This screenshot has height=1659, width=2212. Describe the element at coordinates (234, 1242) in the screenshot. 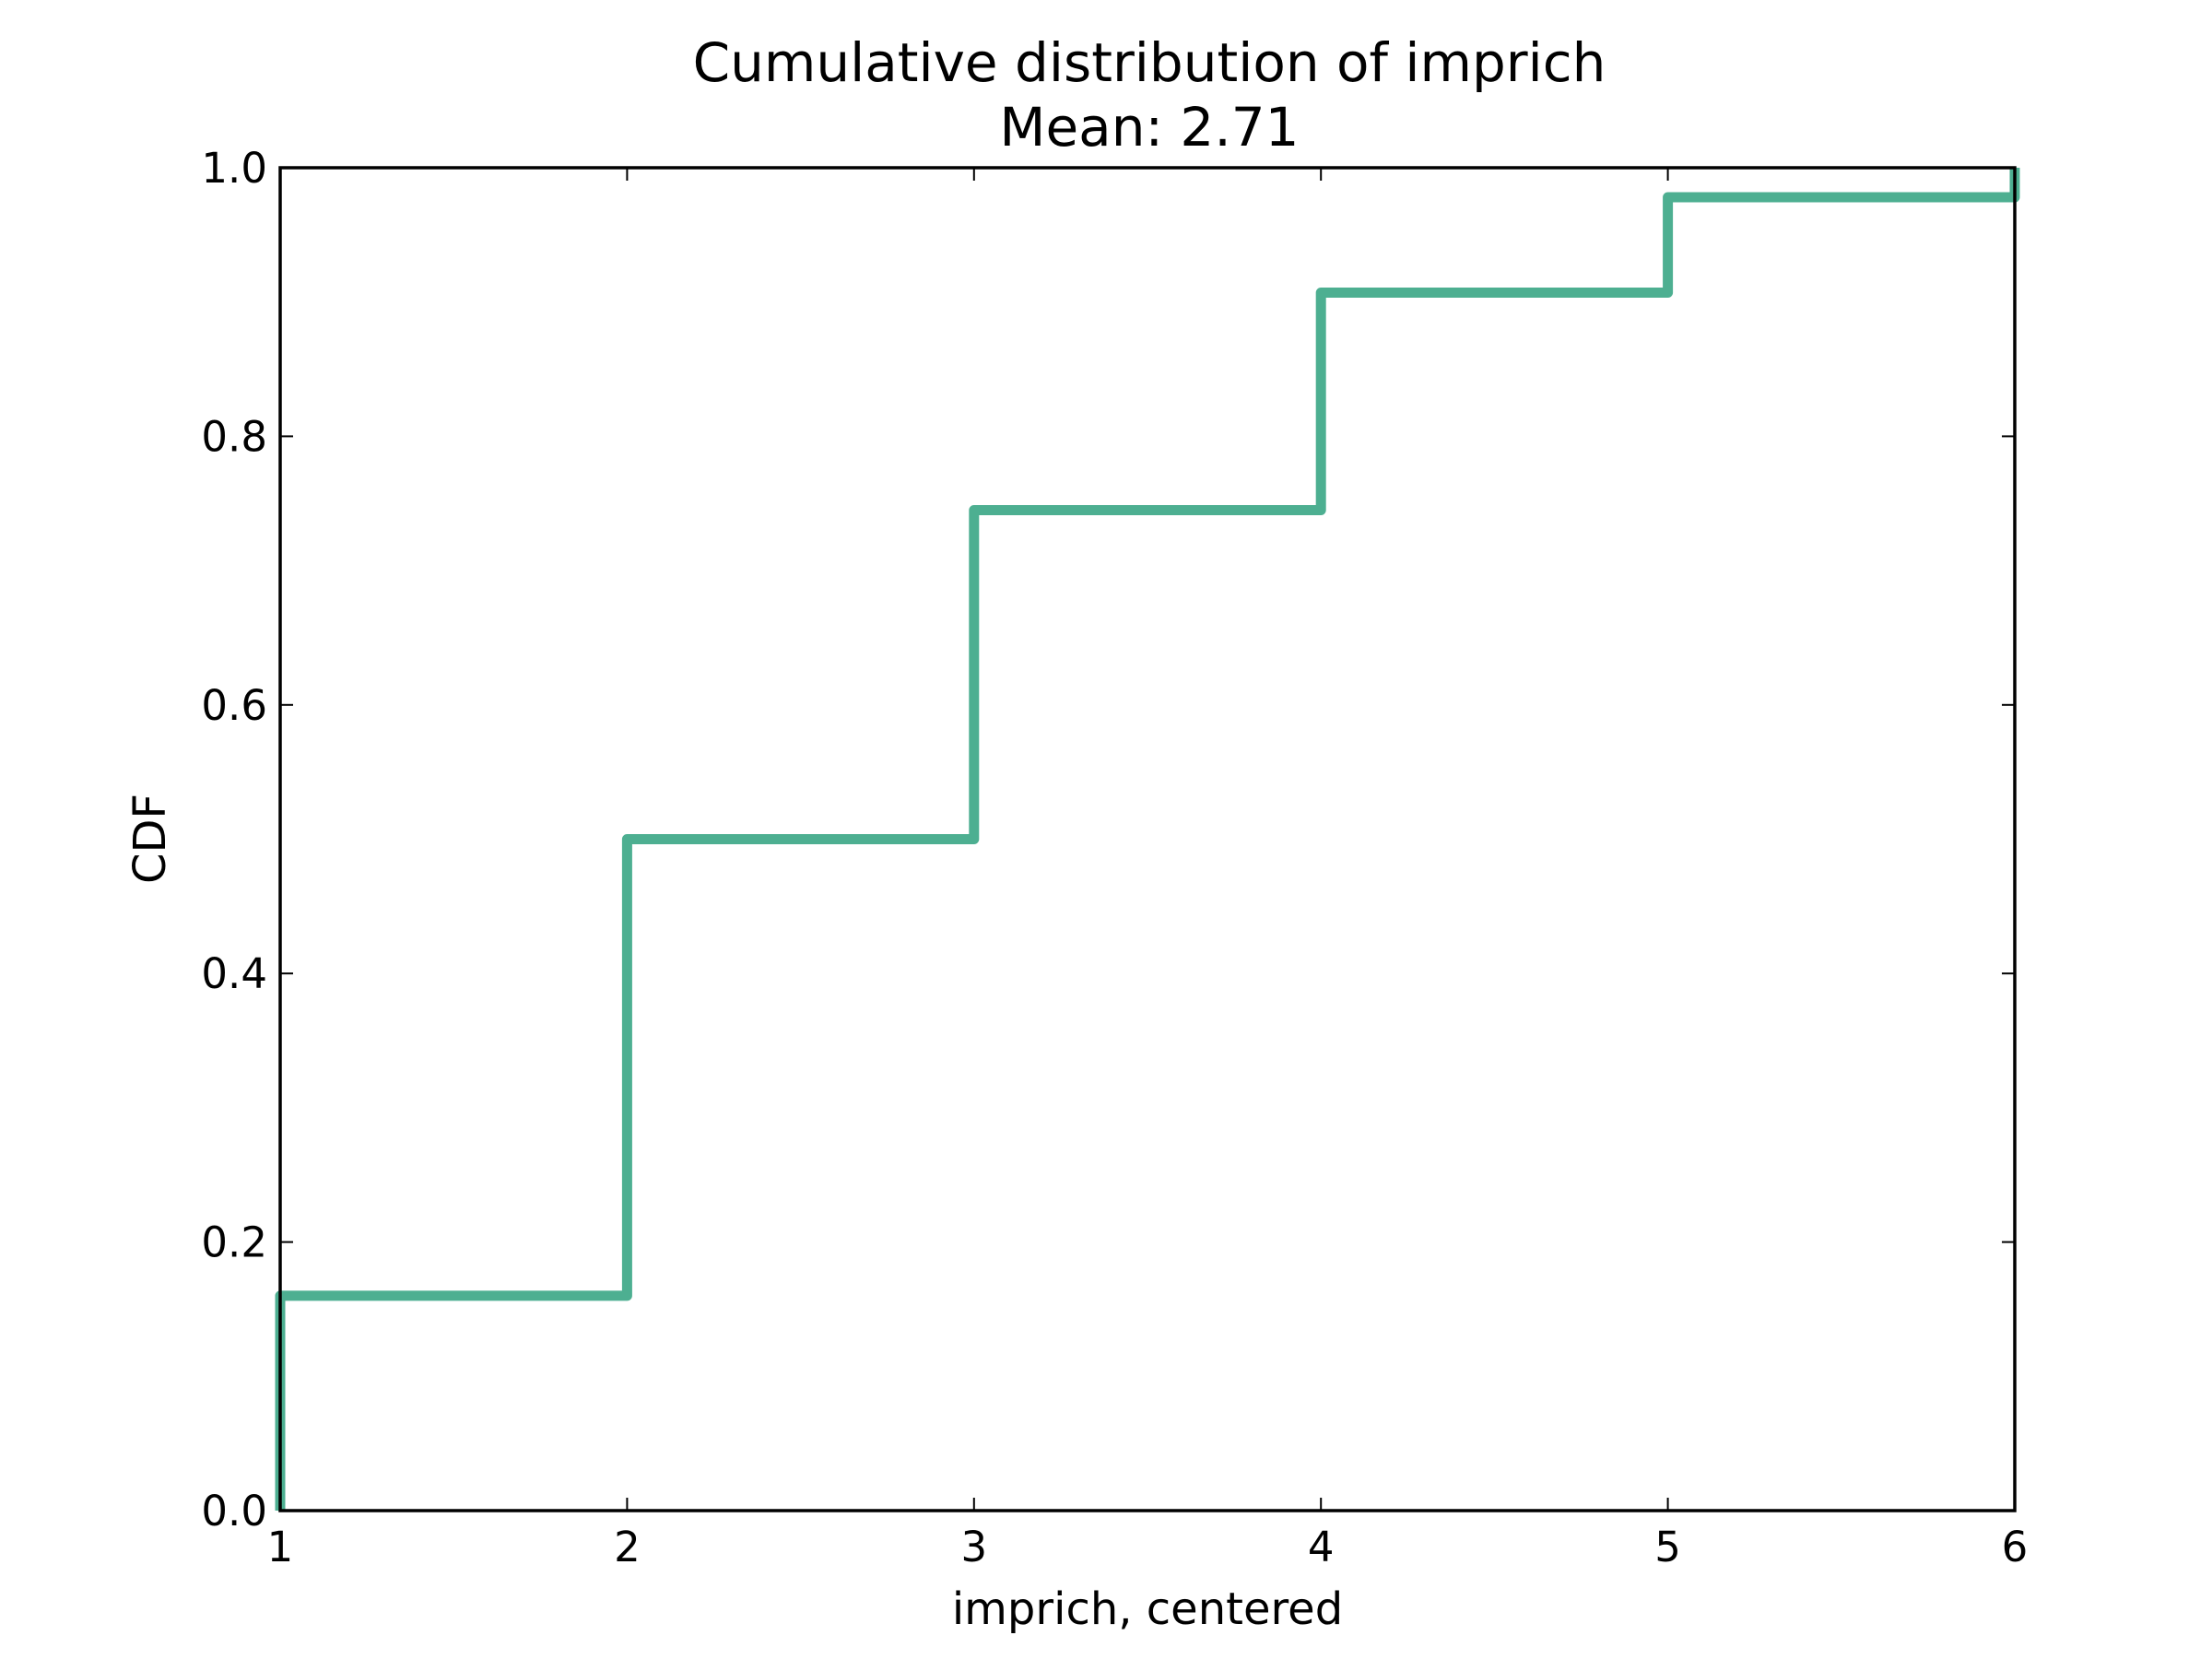

I see `y-tick-label: 0.2` at that location.